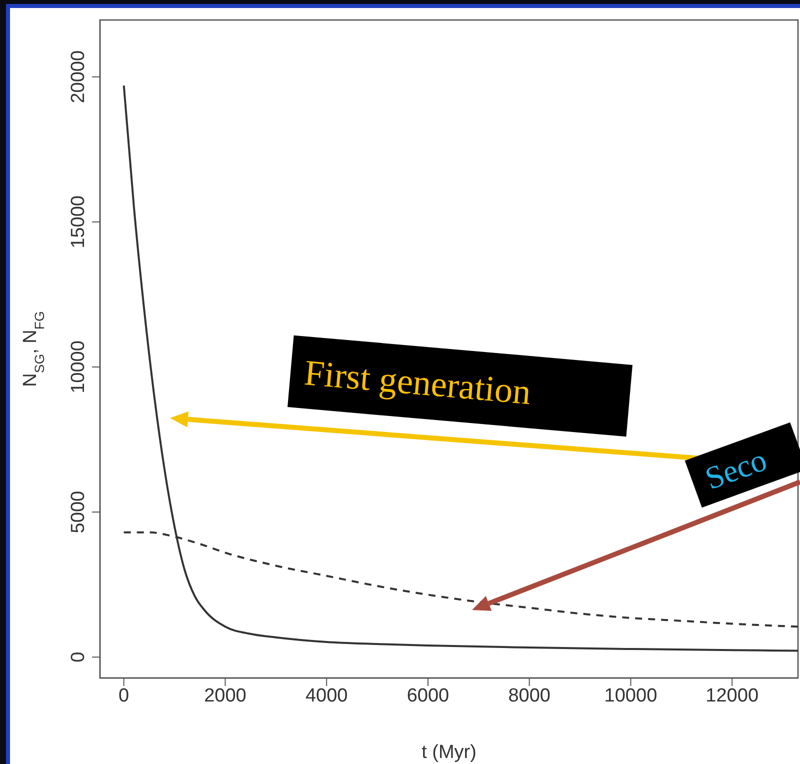 The image size is (800, 764). What do you see at coordinates (124, 695) in the screenshot?
I see `x-tick-label: 0` at bounding box center [124, 695].